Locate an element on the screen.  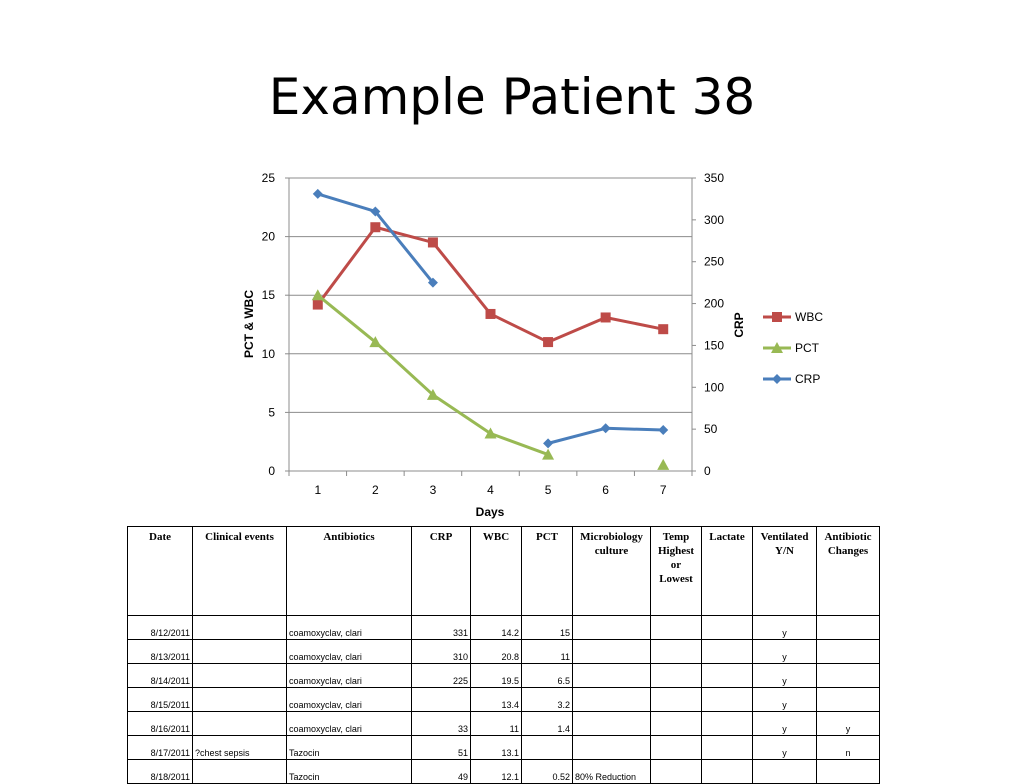
column-header: PCT is located at coordinates (547, 571).